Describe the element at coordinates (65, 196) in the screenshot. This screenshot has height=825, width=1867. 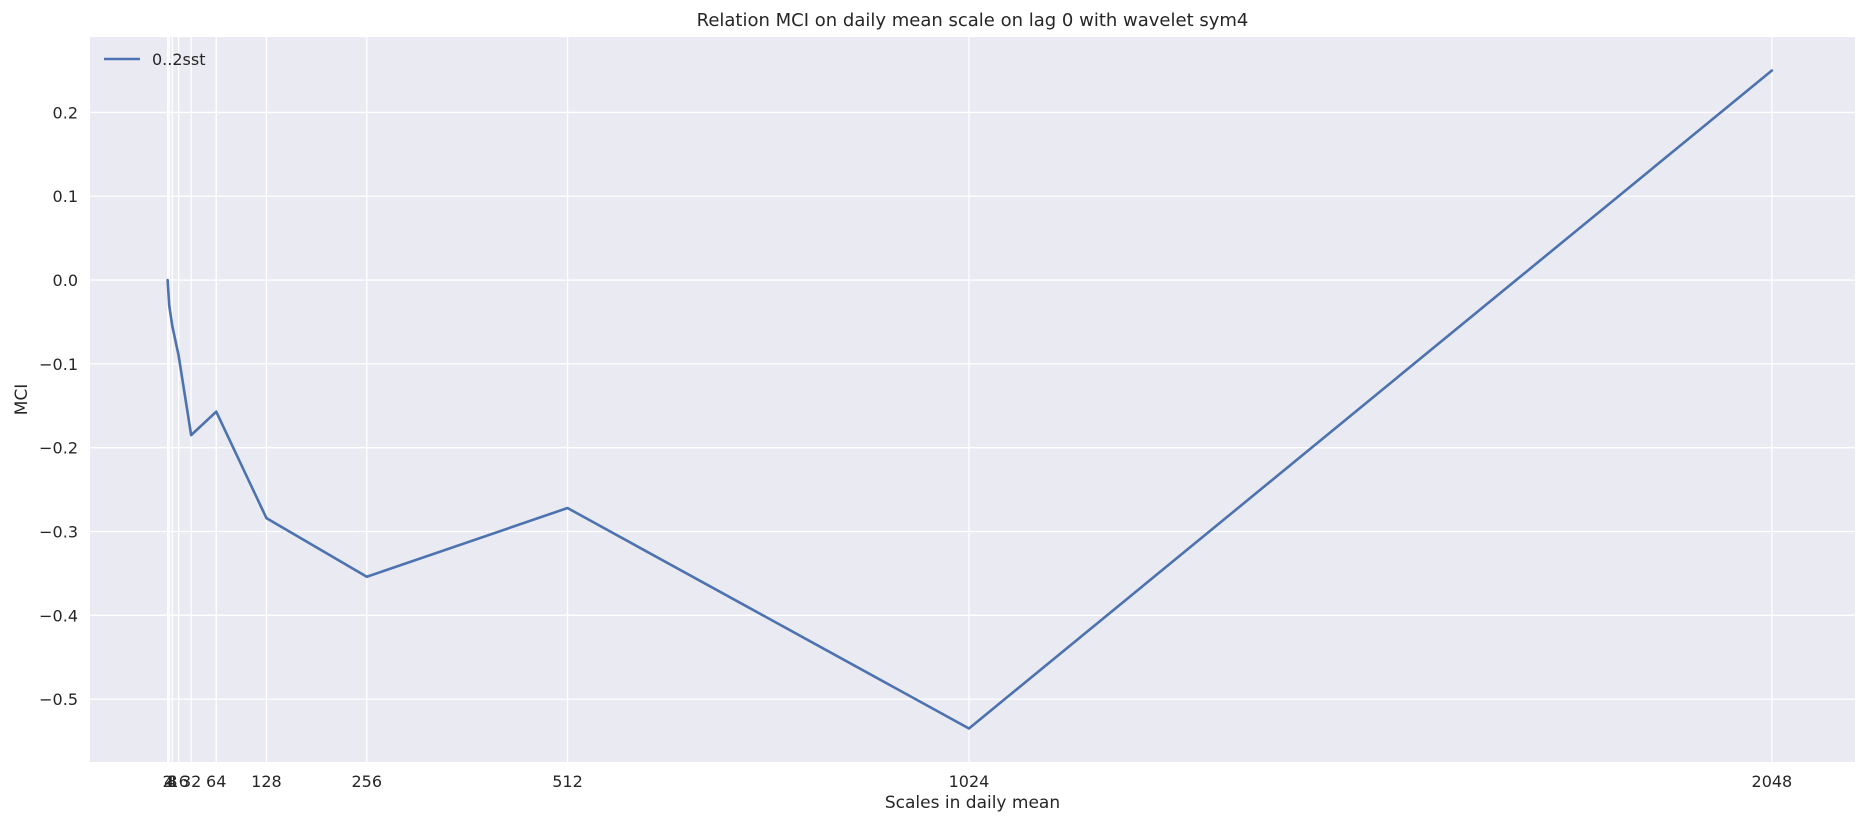
I see `y-tick-label: 0.1` at that location.